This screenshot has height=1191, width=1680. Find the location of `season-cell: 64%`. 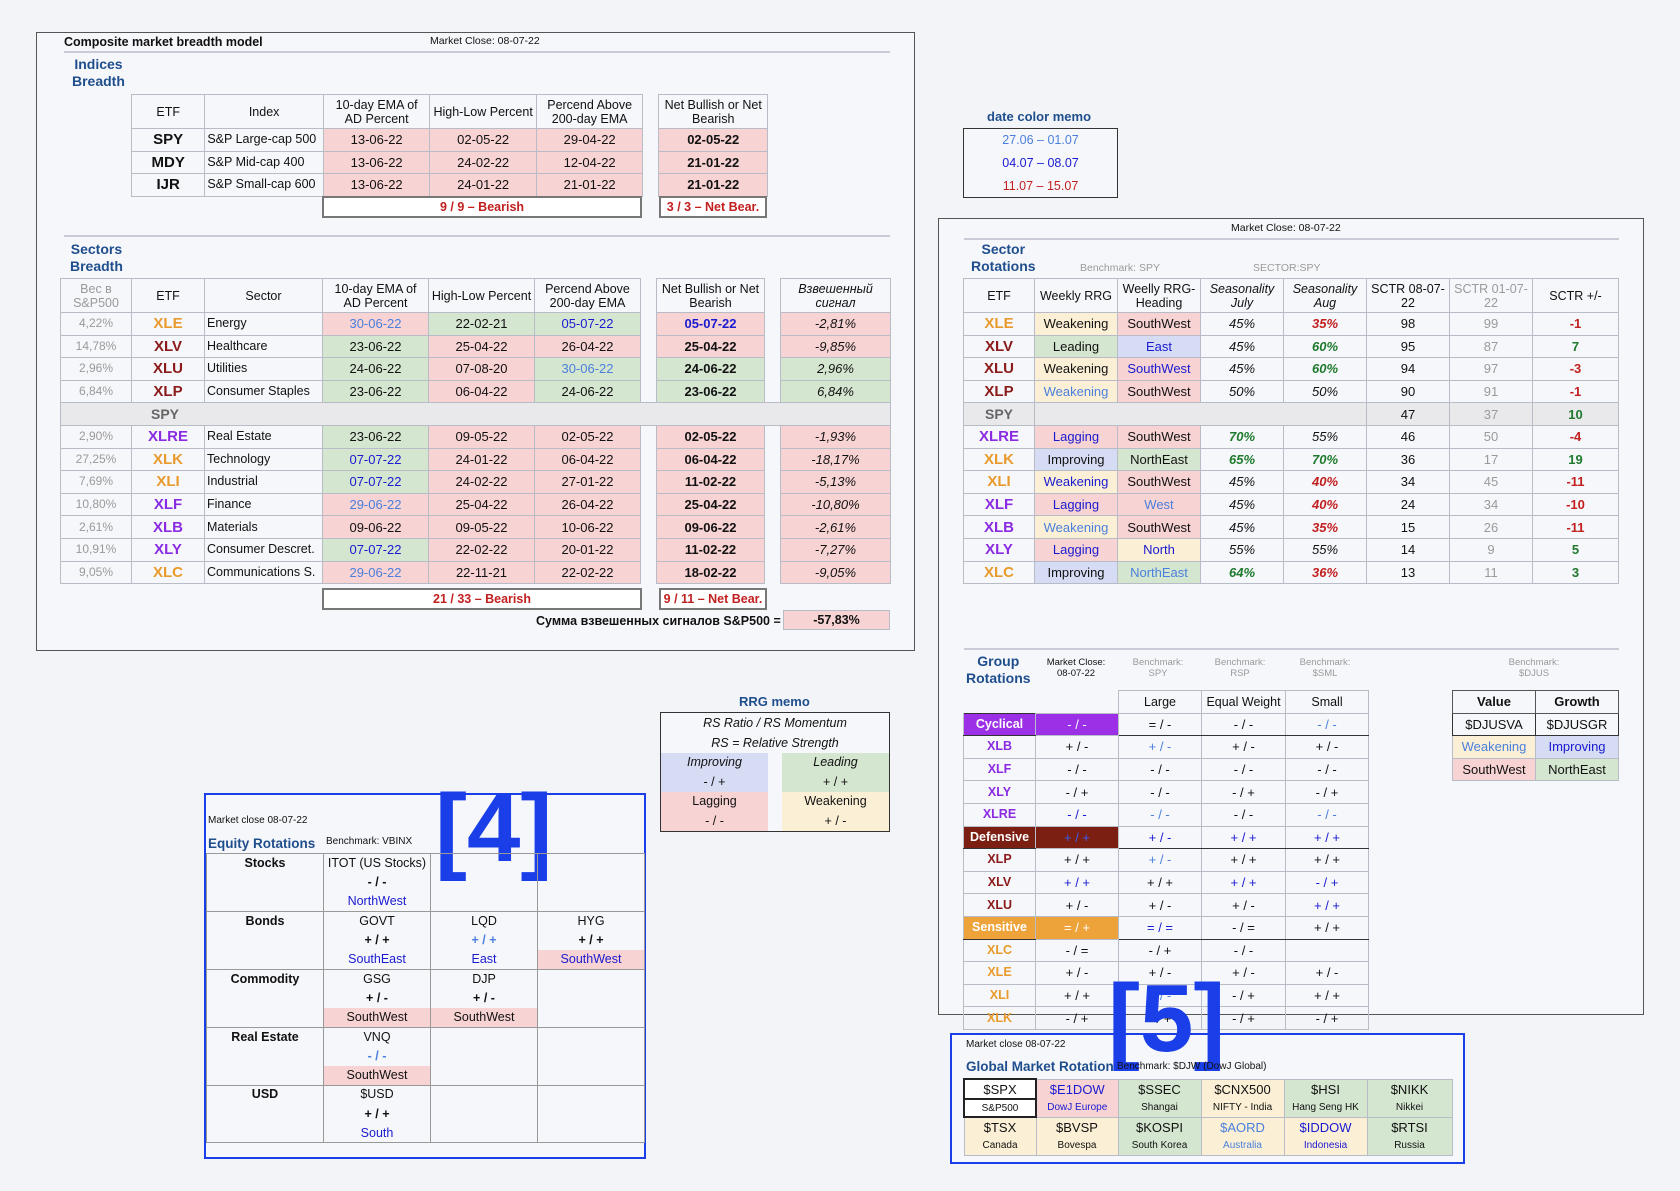

season-cell: 64% is located at coordinates (1242, 572).